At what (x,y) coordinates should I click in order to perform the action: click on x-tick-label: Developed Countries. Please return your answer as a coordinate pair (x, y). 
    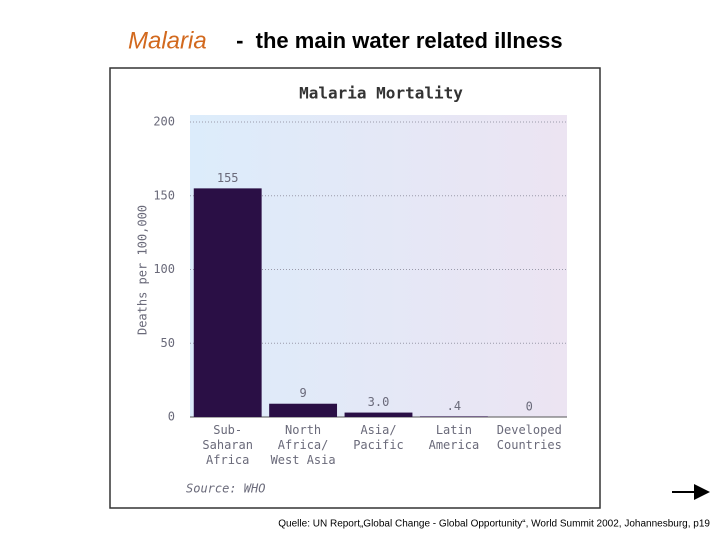
    Looking at the image, I should click on (529, 437).